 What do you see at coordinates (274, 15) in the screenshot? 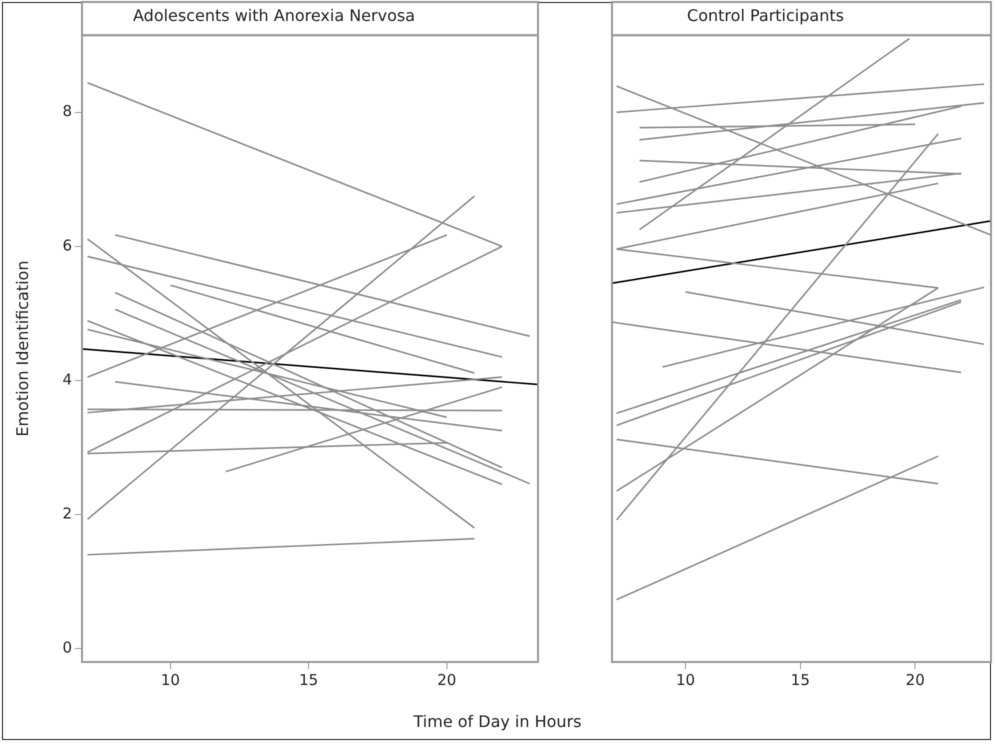
I see `chart-title: Adolescents with Anorexia Nervosa` at bounding box center [274, 15].